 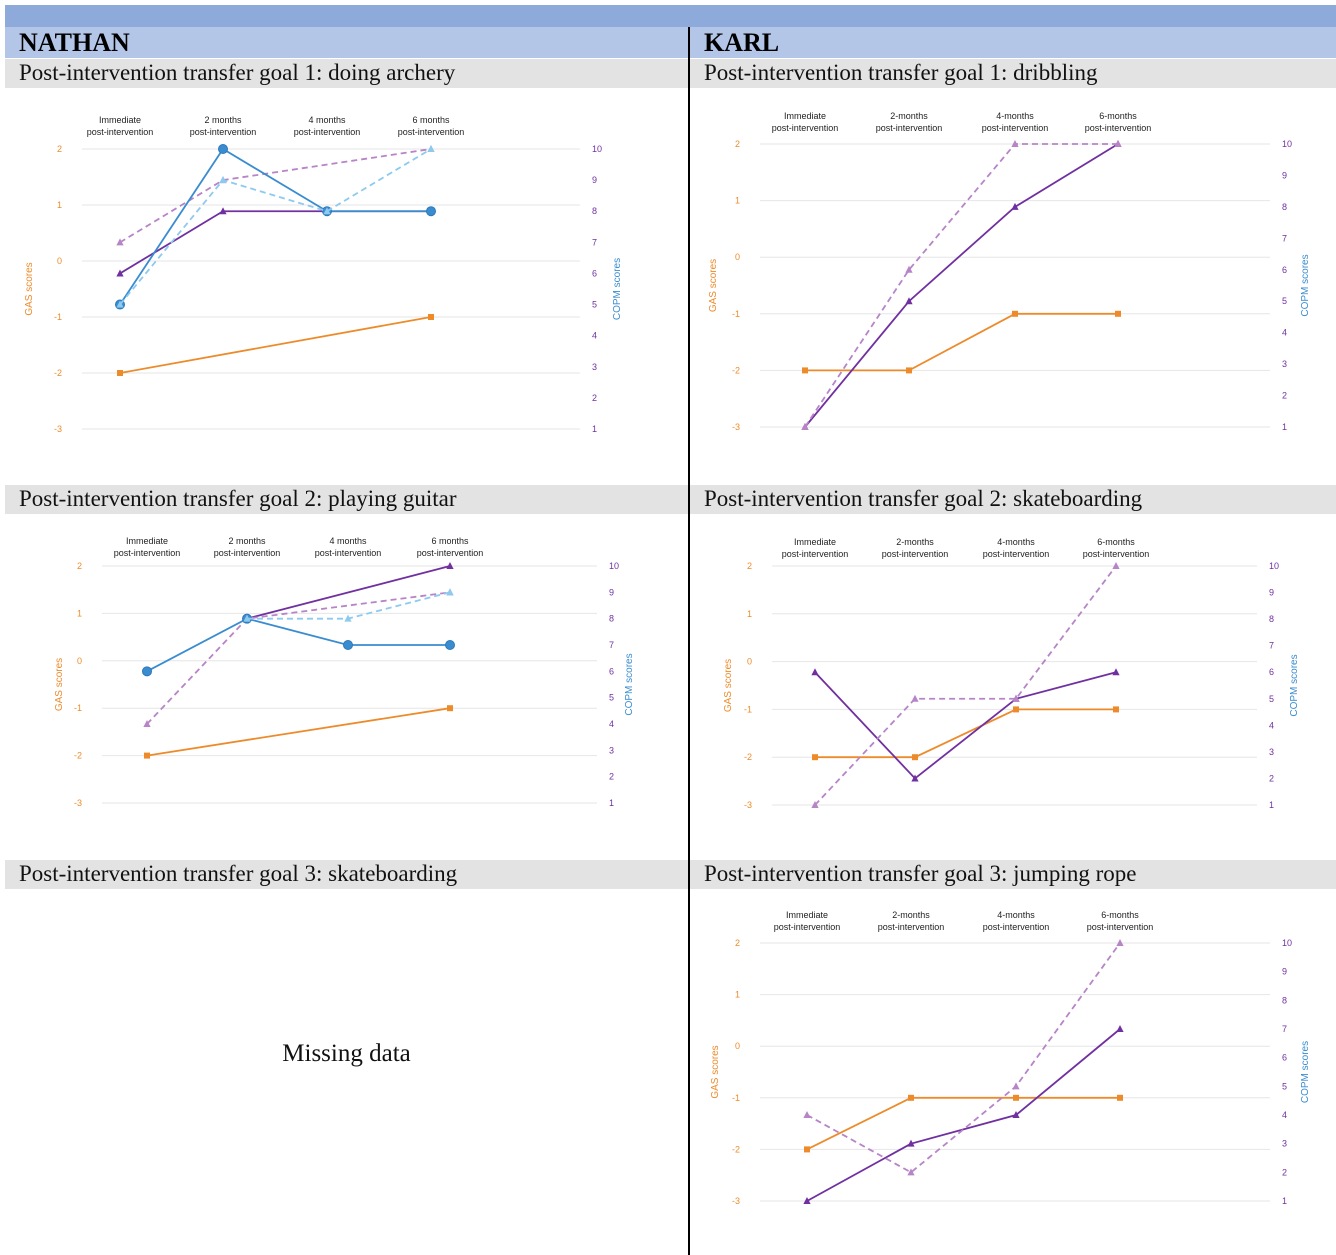 What do you see at coordinates (736, 370) in the screenshot?
I see `chart-karl-1-y-tick: -2` at bounding box center [736, 370].